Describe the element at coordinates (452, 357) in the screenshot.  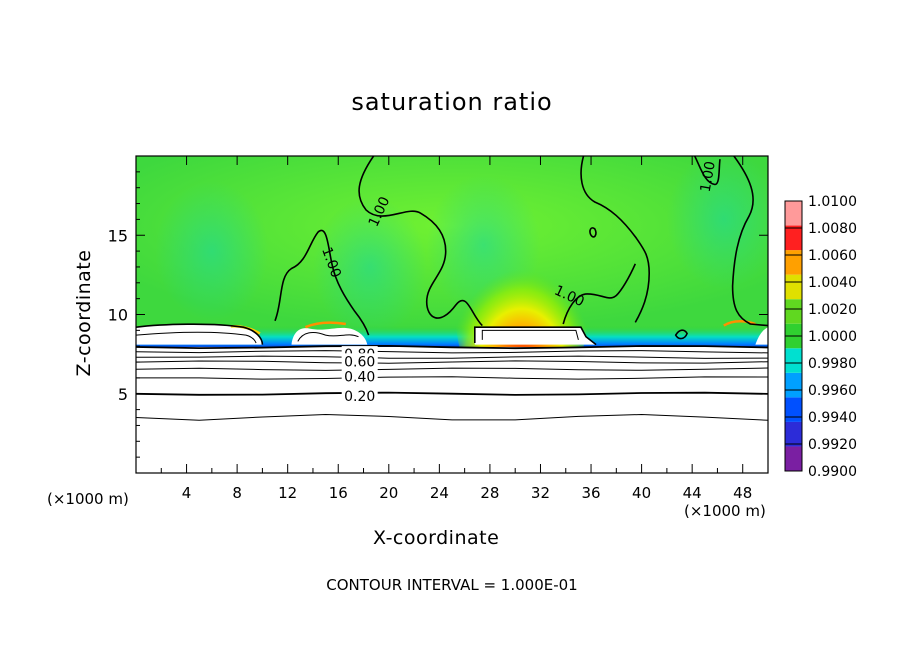
I see `contour-line-0.6` at that location.